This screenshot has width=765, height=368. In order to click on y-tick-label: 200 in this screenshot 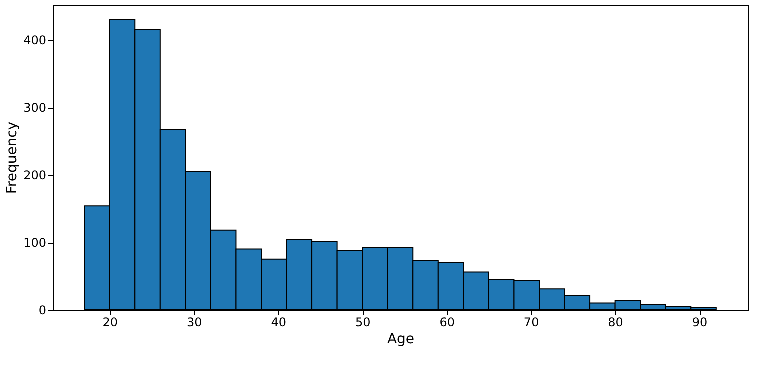, I will do `click(35, 175)`.